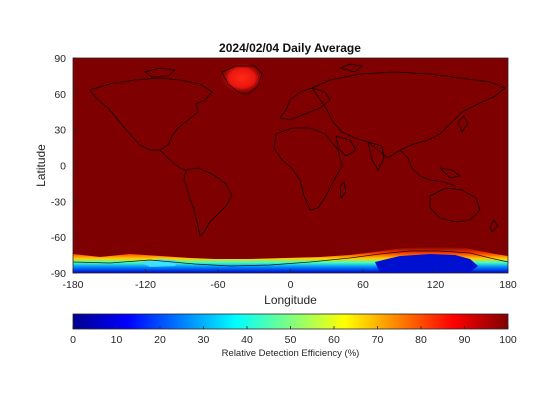 Image resolution: width=560 pixels, height=420 pixels. What do you see at coordinates (436, 285) in the screenshot?
I see `x-tick-label: 120` at bounding box center [436, 285].